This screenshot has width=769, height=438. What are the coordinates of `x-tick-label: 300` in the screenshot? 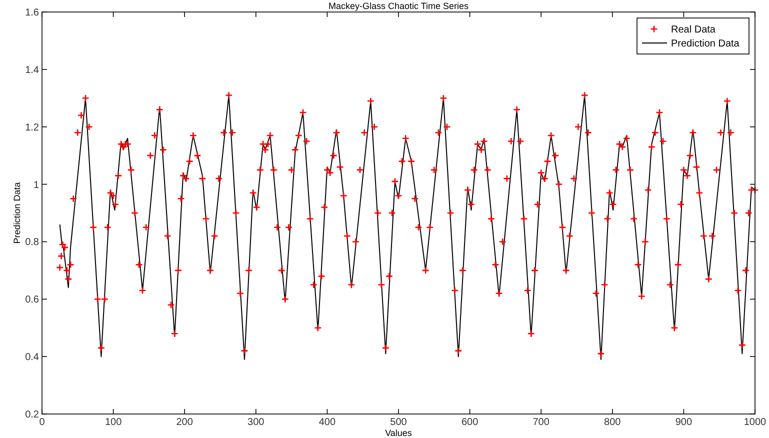 It's located at (256, 422).